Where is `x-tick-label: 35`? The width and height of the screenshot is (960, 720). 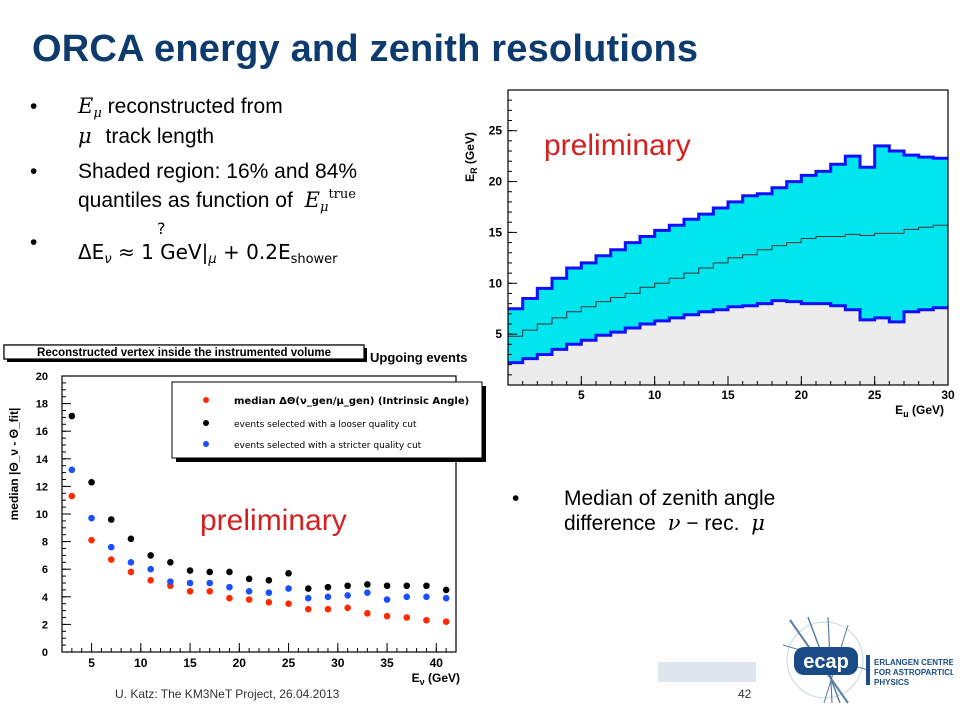 x-tick-label: 35 is located at coordinates (387, 663).